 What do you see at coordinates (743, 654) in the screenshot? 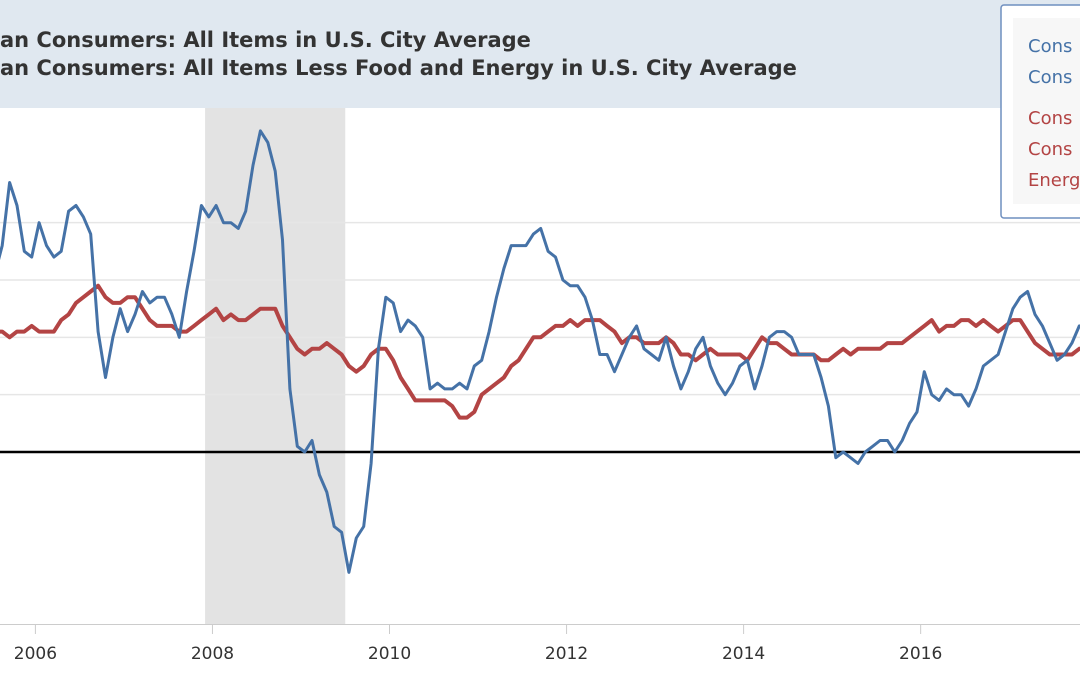
I see `x-tick-label: 2014` at bounding box center [743, 654].